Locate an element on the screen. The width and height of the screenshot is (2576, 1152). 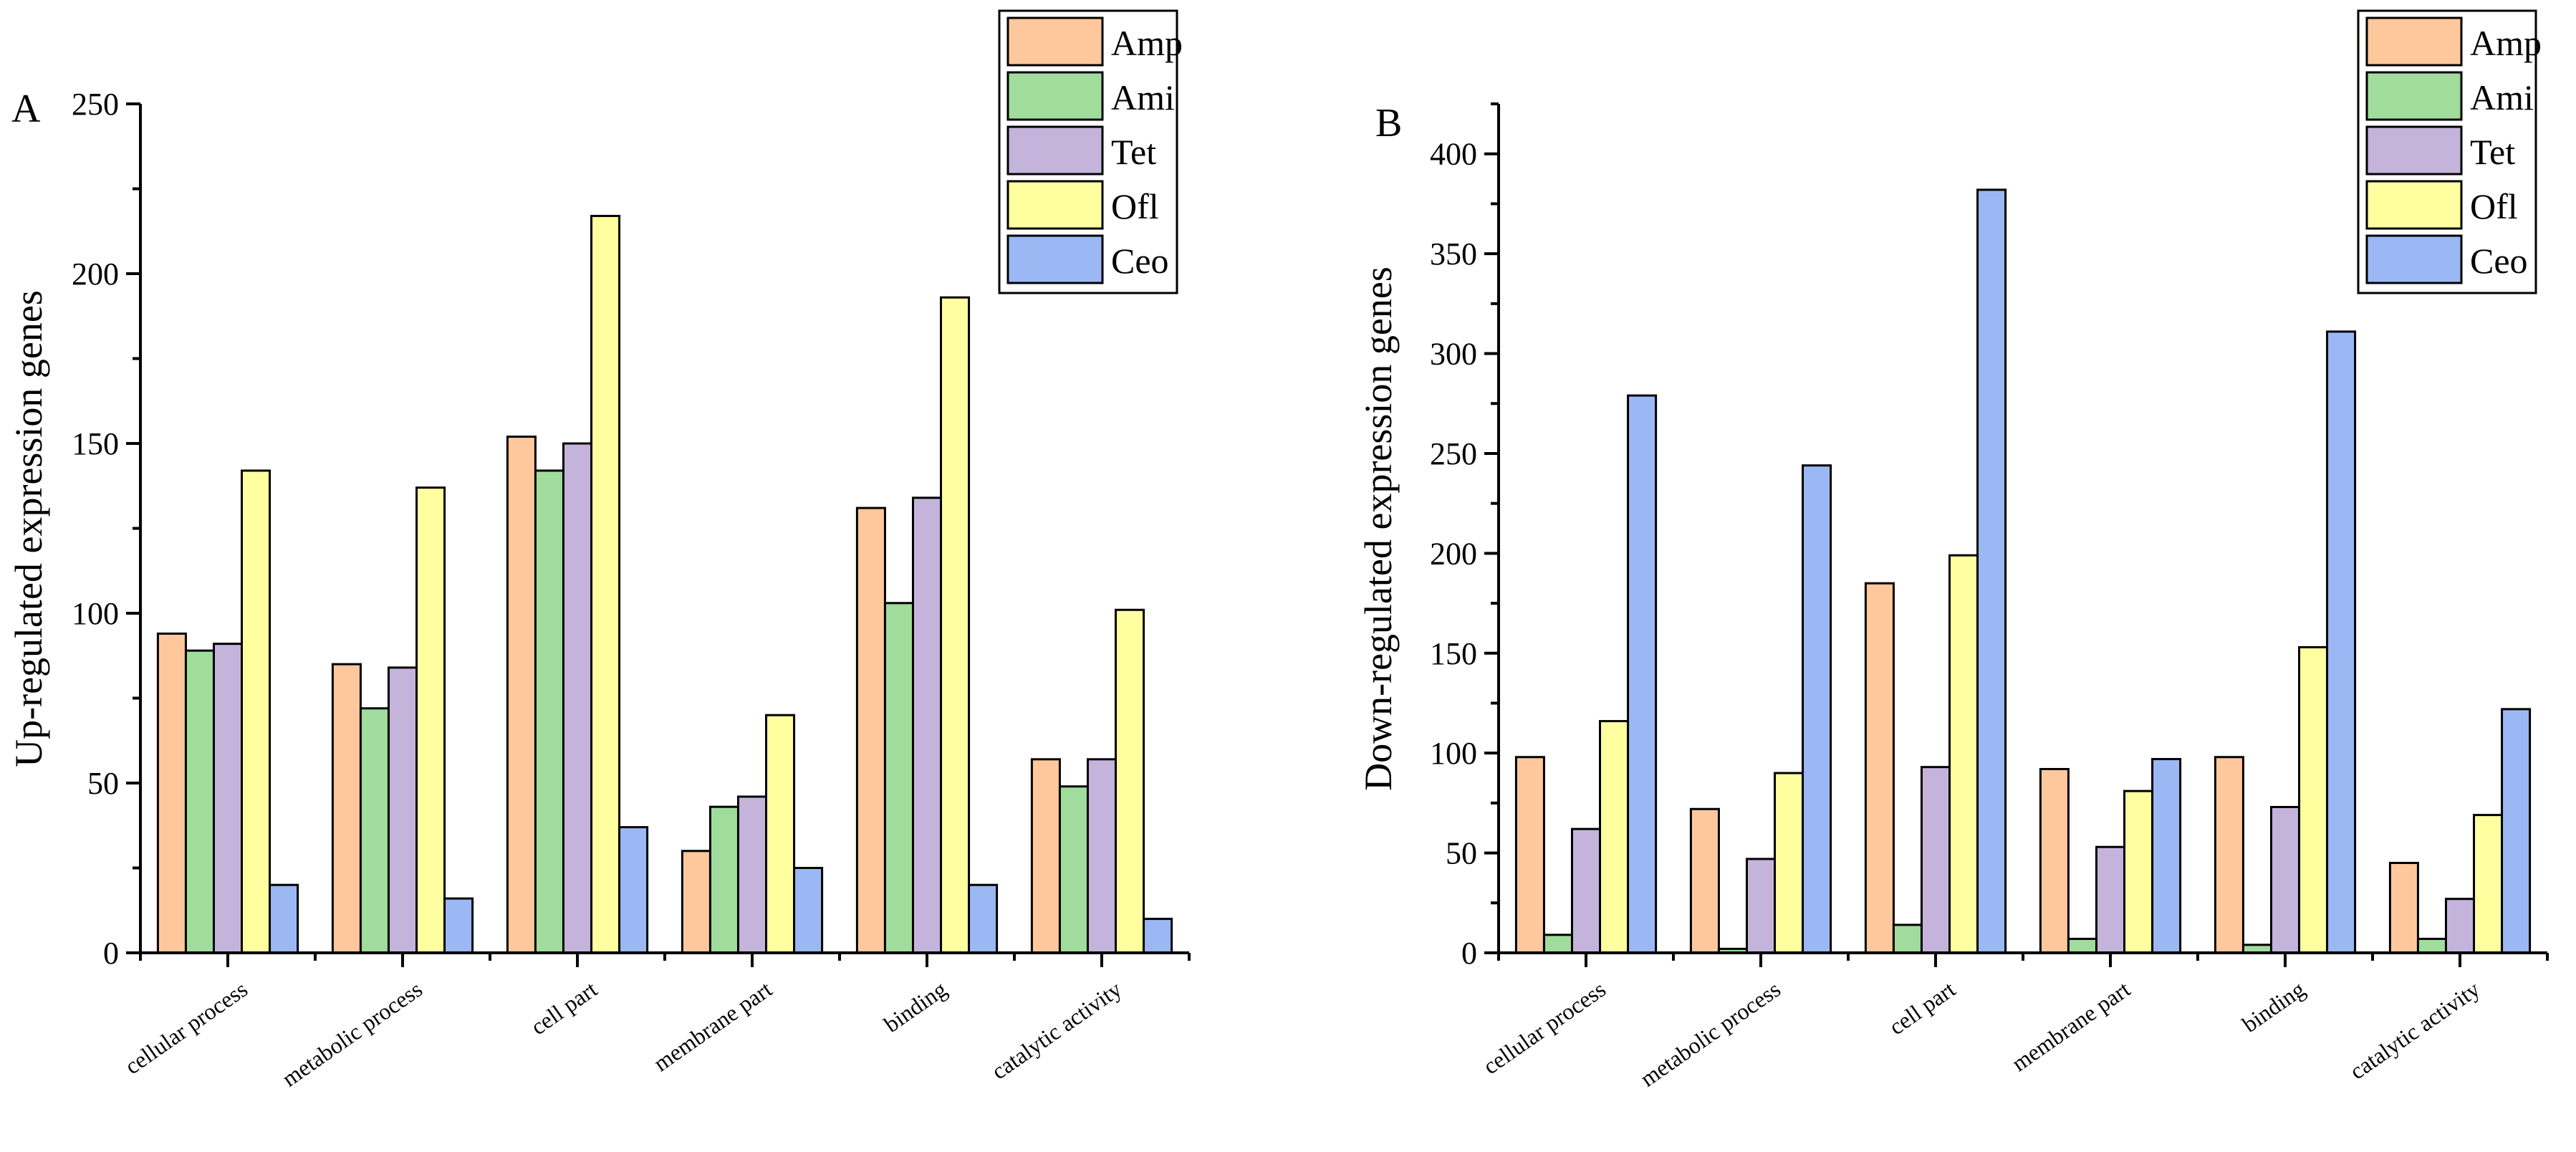
x-tick-label: metabolic process is located at coordinates (352, 1033).